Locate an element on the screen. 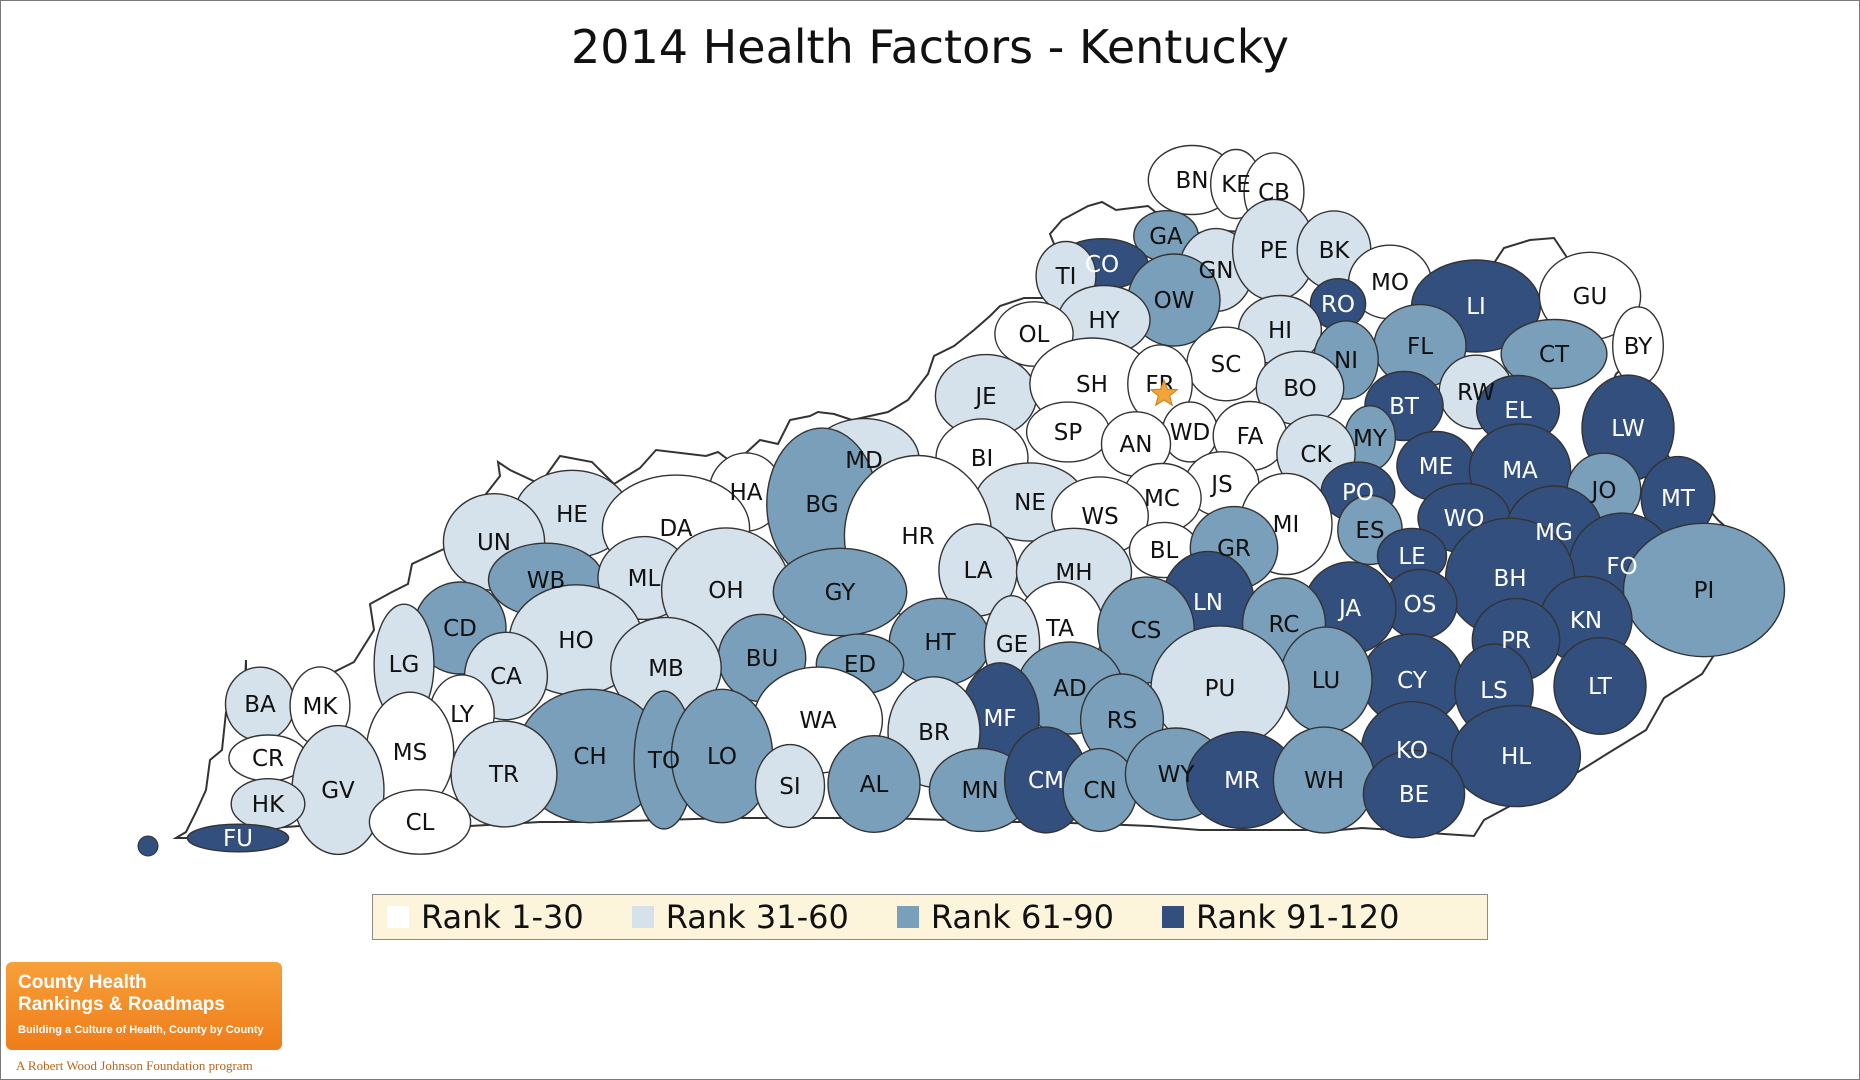  legend-item-rank-1-30: Rank 1-30 is located at coordinates (485, 917).